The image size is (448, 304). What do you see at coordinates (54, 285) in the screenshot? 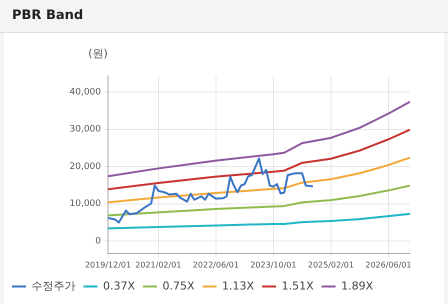
I see `legend-label: 수정주가` at bounding box center [54, 285].